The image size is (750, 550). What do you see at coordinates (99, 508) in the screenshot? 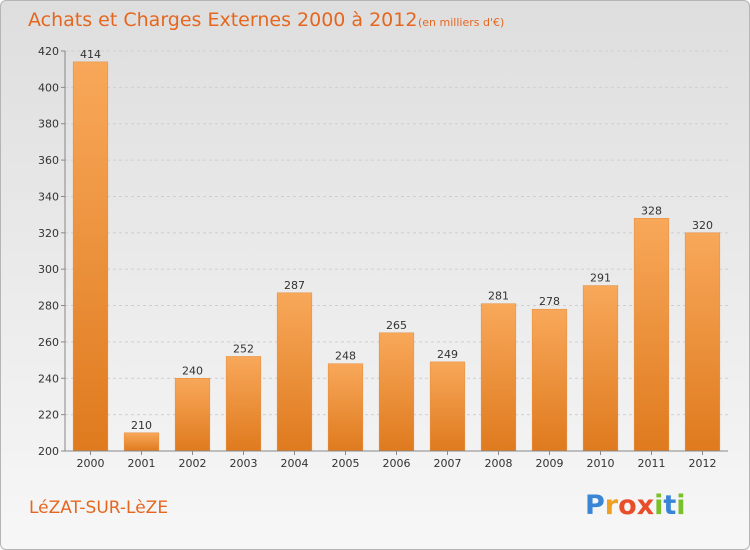
I see `commune-name: LéZAT-SUR-LèZE` at bounding box center [99, 508].